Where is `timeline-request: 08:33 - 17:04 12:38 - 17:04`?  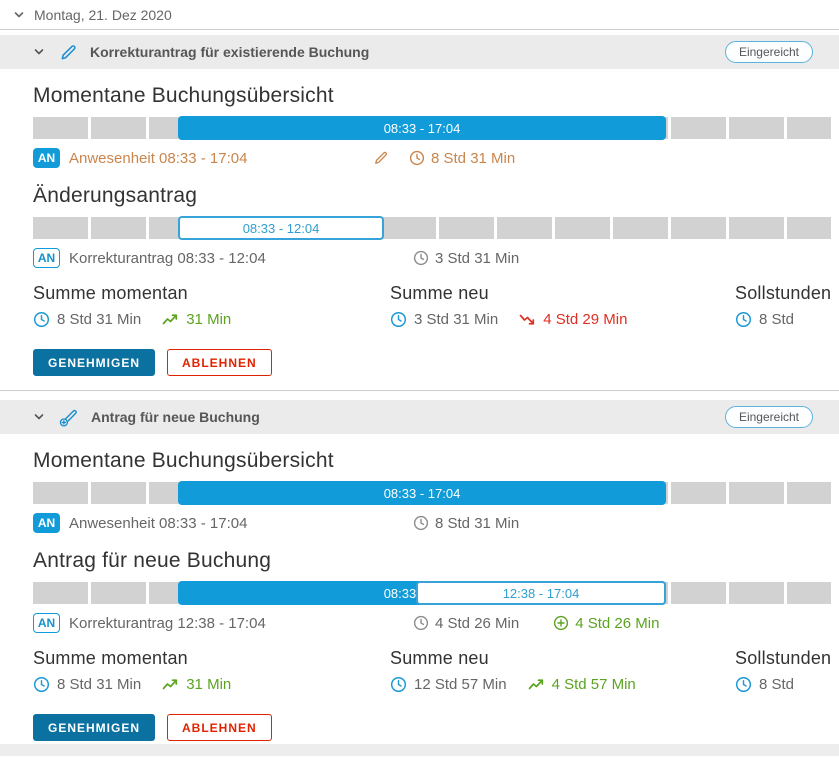
timeline-request: 08:33 - 17:04 12:38 - 17:04 is located at coordinates (432, 593).